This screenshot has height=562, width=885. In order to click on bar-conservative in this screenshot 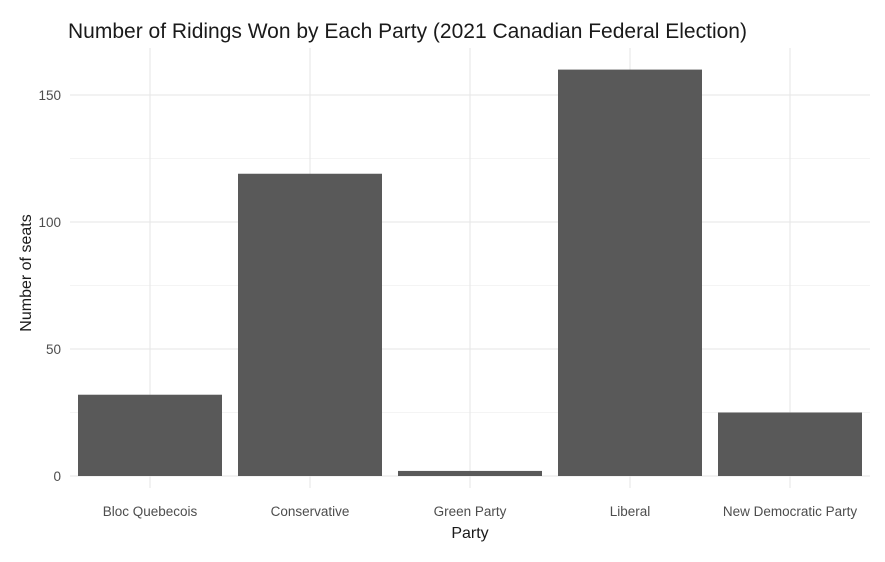, I will do `click(310, 325)`.